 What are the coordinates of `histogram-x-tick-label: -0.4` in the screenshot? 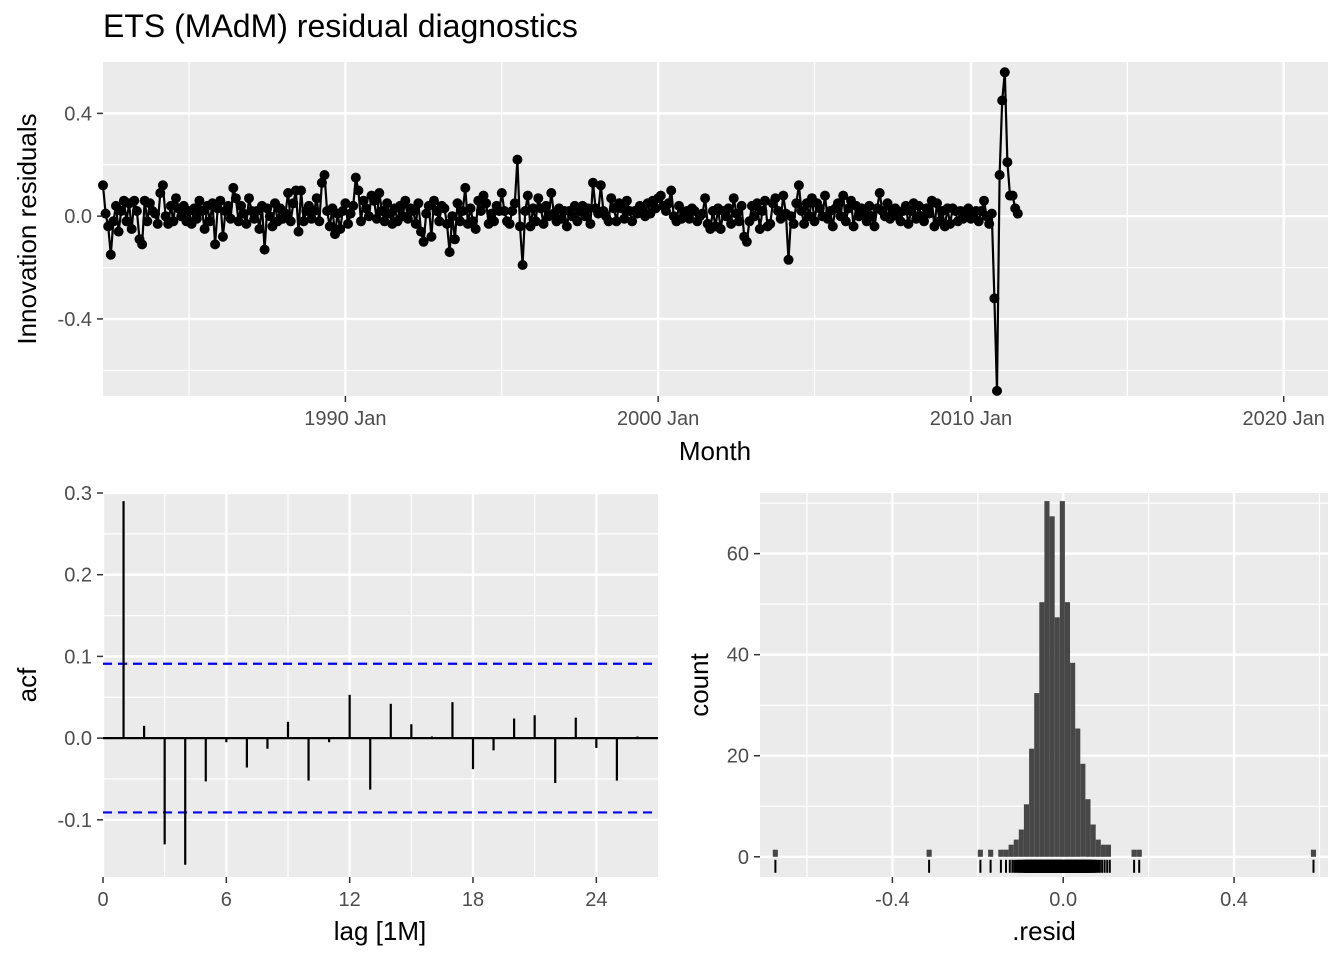 It's located at (892, 900).